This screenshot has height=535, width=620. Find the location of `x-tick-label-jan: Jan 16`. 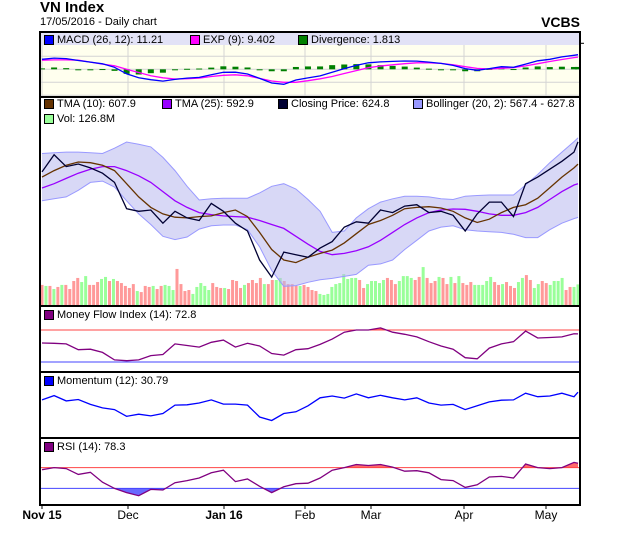

x-tick-label-jan: Jan 16 is located at coordinates (224, 515).